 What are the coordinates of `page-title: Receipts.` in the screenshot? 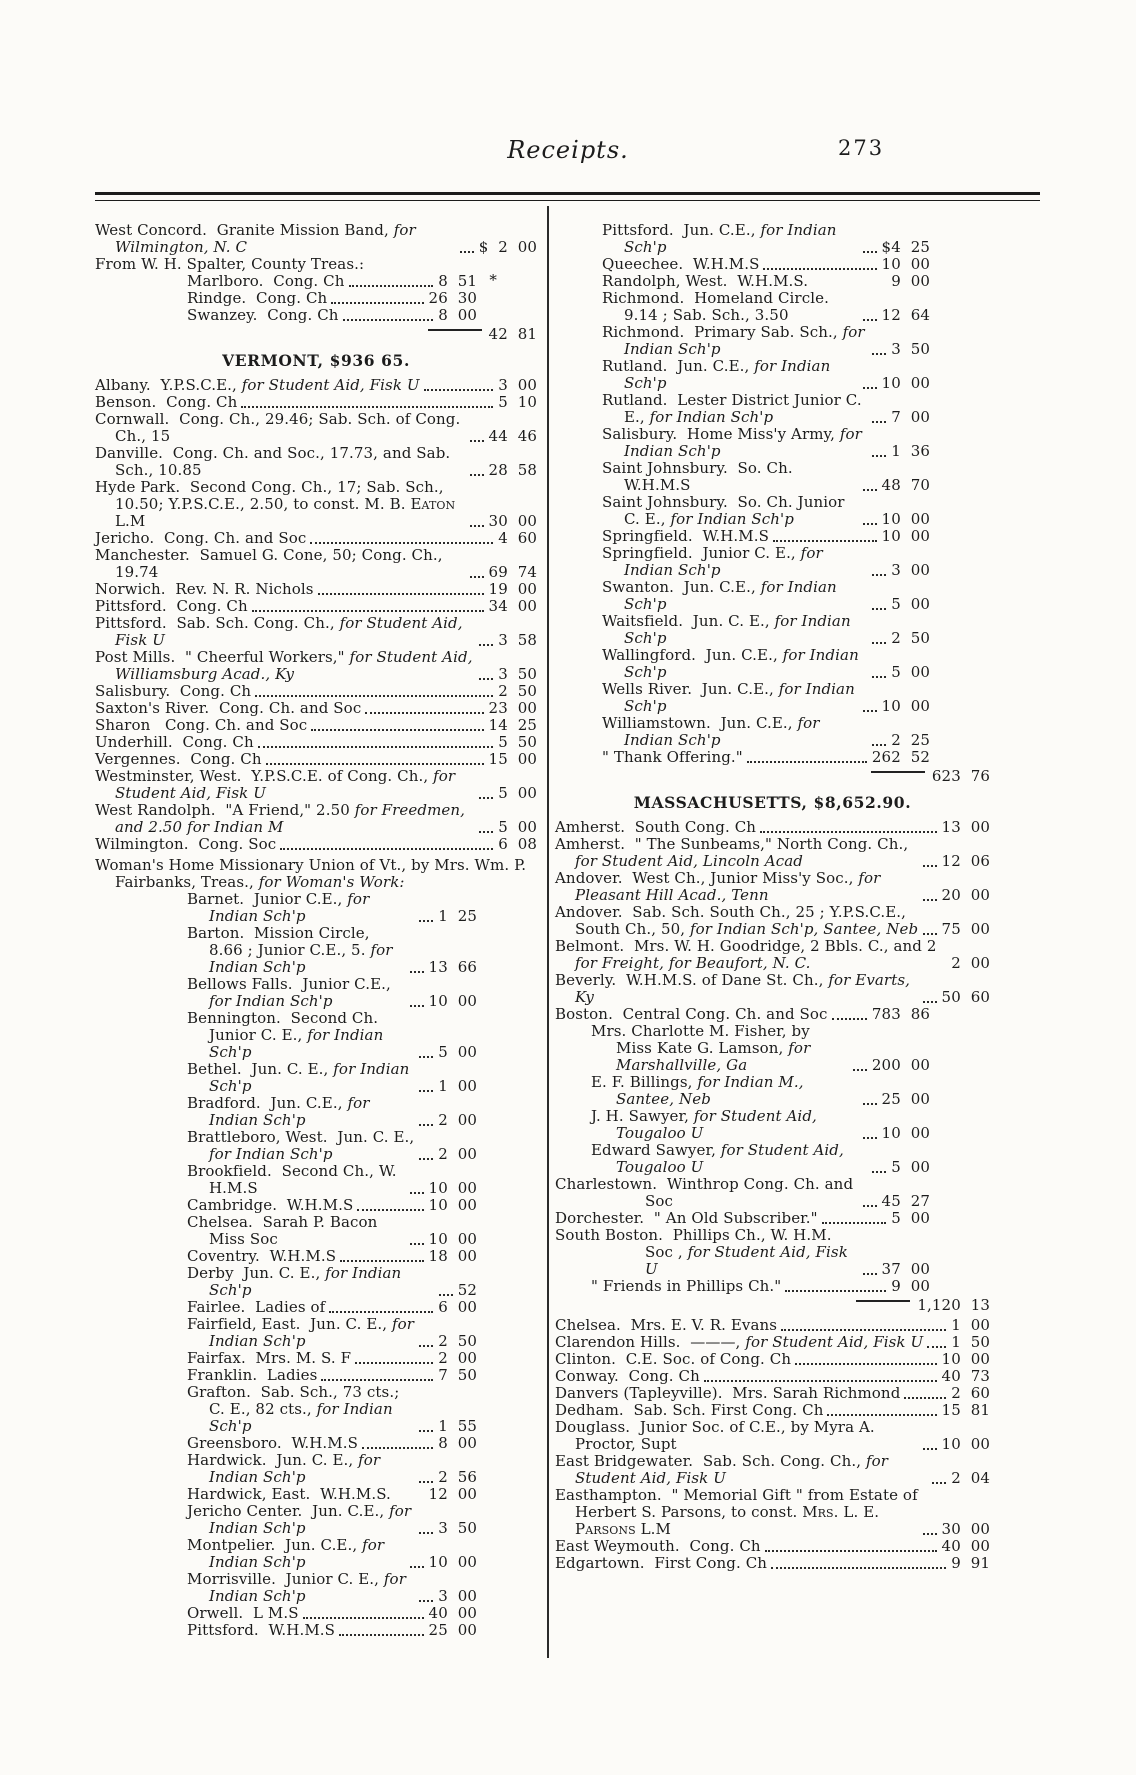 It's located at (568, 150).